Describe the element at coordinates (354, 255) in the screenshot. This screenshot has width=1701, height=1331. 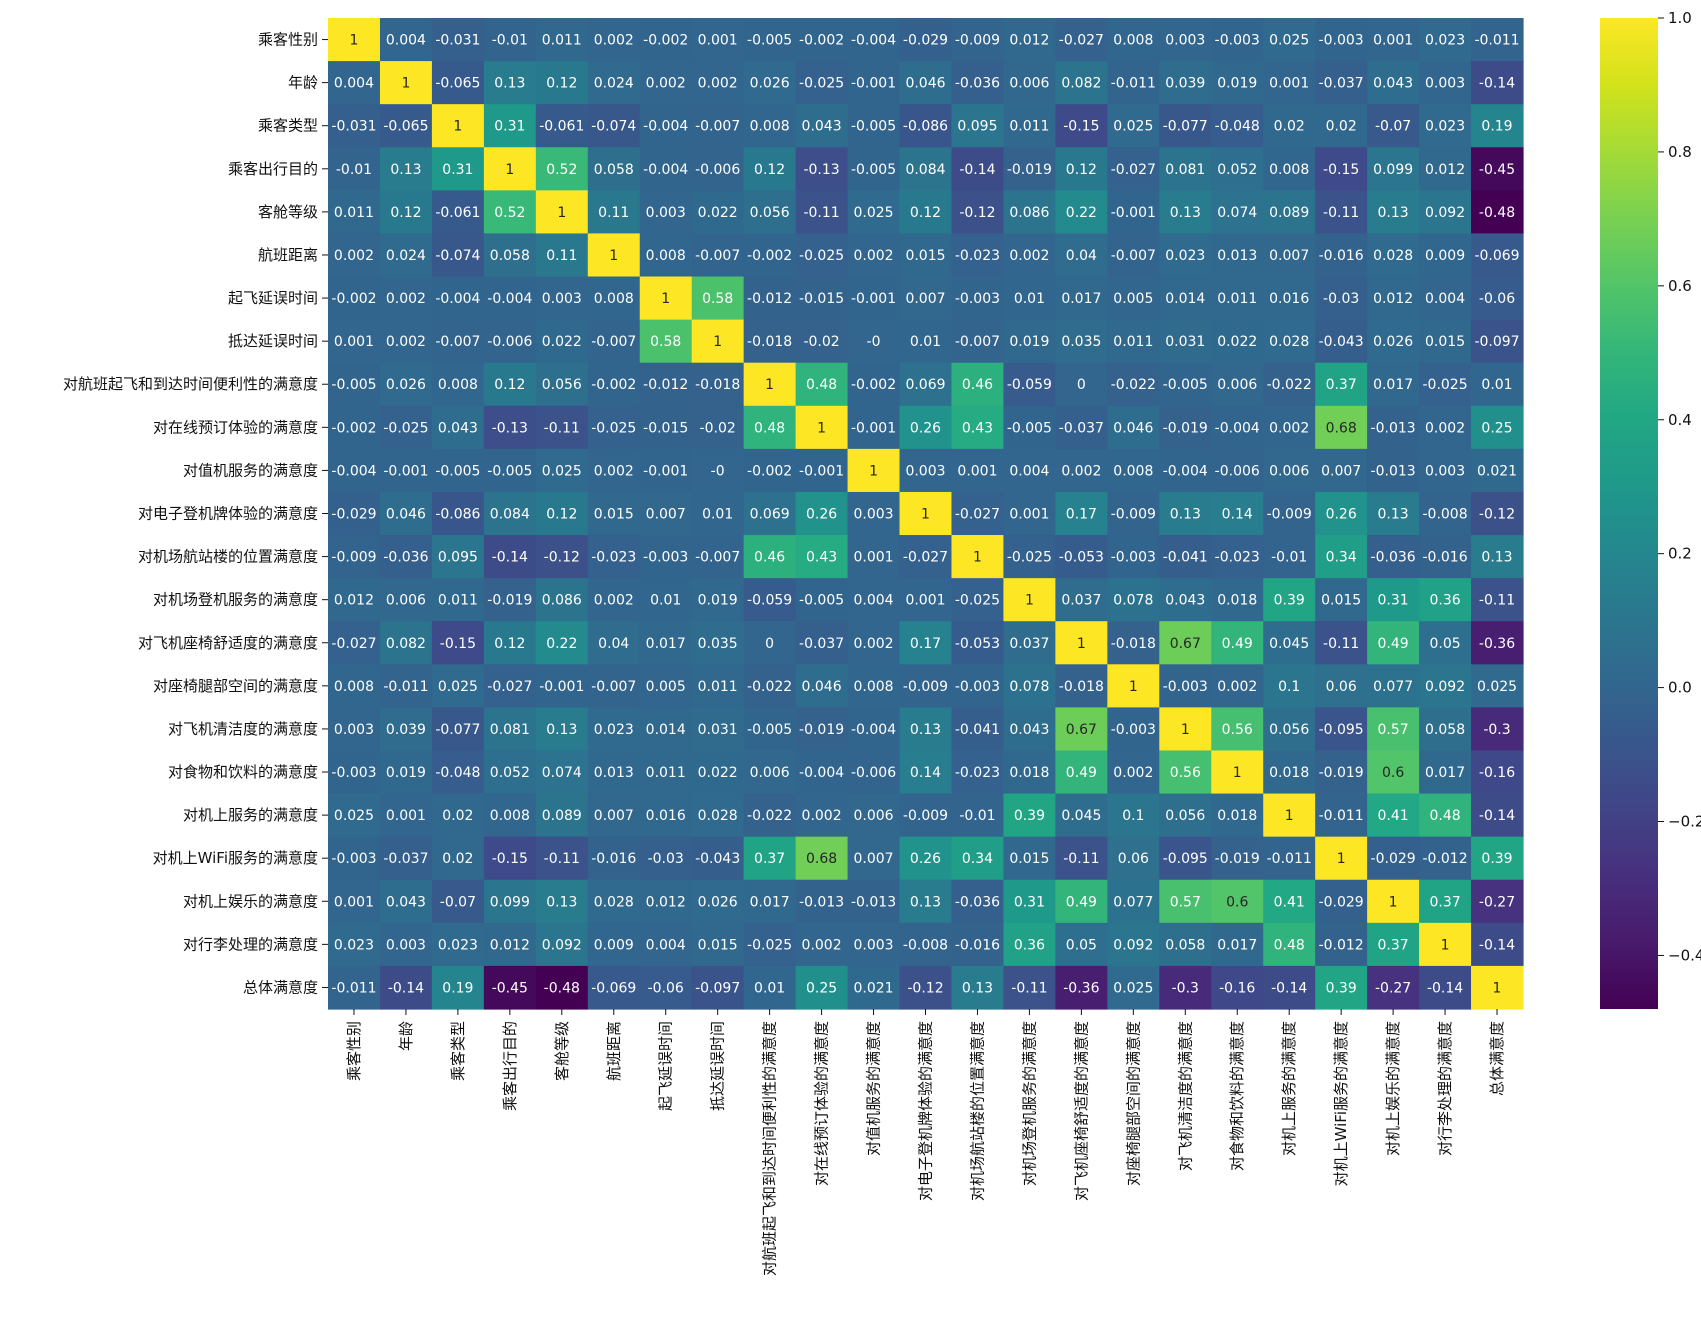
I see `heatmap-cell-r5-c0` at that location.